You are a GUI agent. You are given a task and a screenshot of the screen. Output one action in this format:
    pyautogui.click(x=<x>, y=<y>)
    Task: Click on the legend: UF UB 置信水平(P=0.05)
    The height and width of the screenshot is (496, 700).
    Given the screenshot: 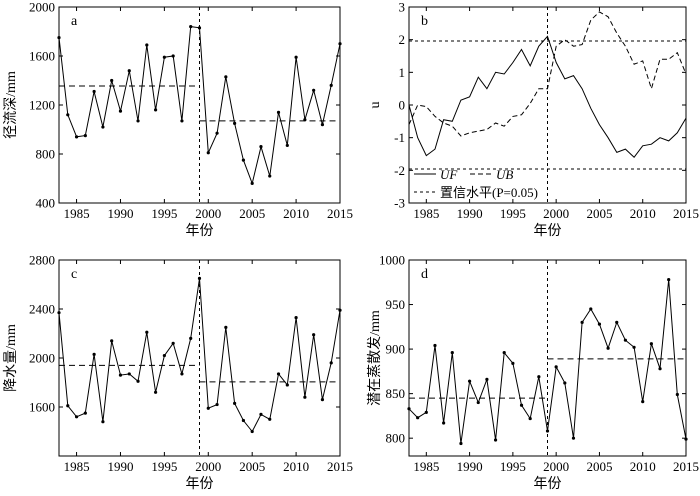 What is the action you would take?
    pyautogui.click(x=476, y=183)
    